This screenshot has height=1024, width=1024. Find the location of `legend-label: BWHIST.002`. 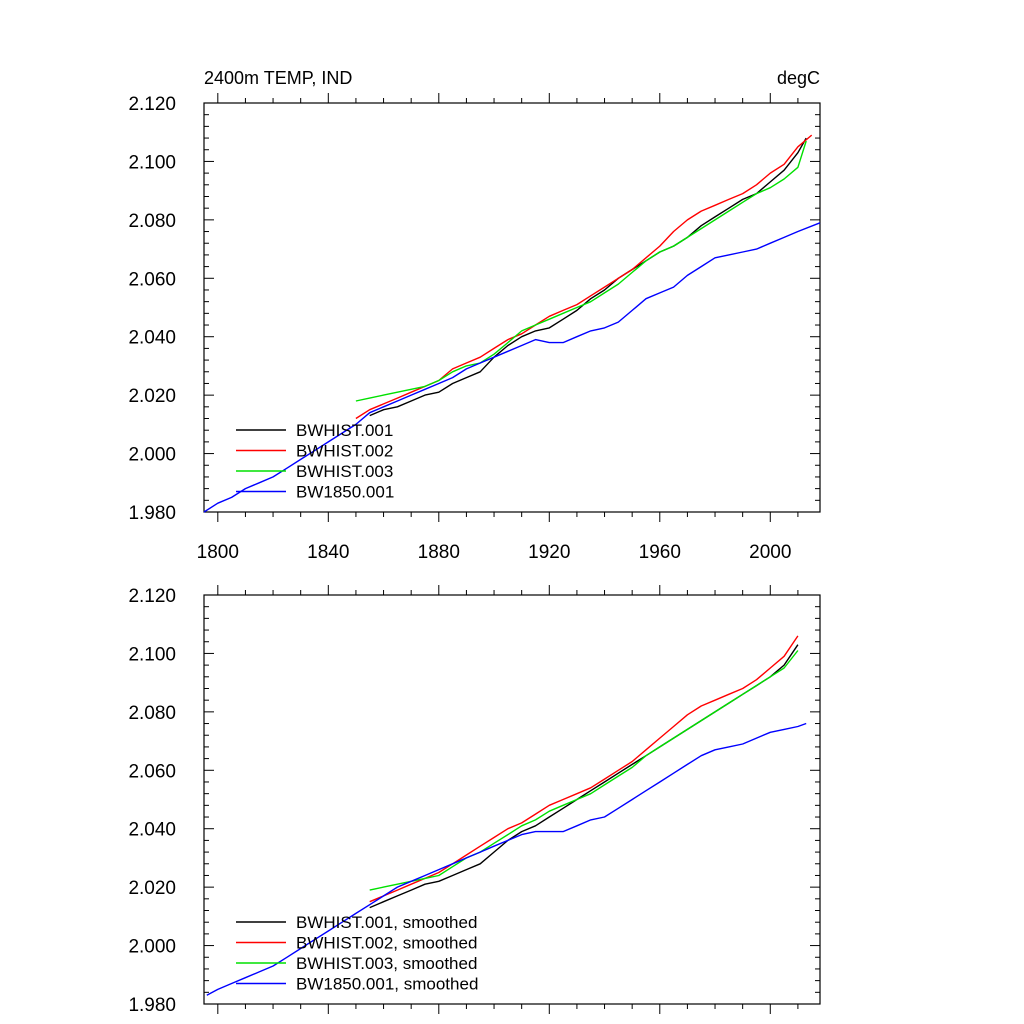

legend-label: BWHIST.002 is located at coordinates (344, 451).